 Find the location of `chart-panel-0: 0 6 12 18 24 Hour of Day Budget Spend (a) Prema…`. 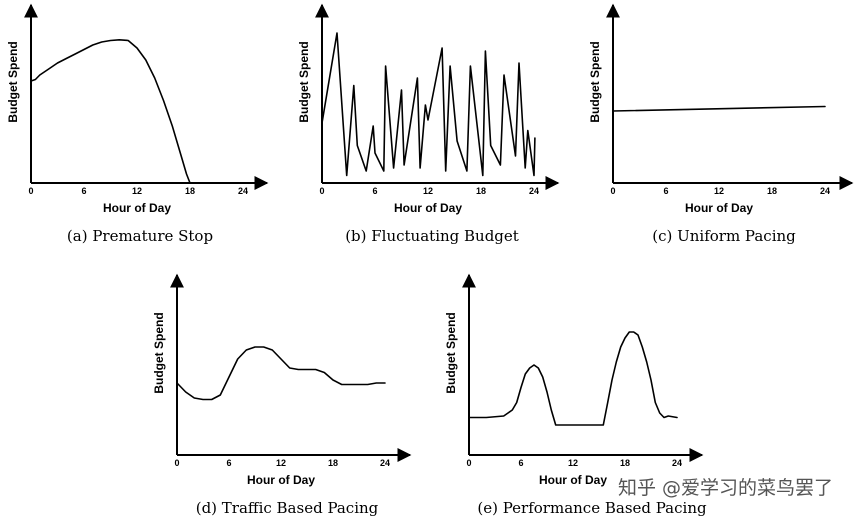

chart-panel-0: 0 6 12 18 24 Hour of Day Budget Spend (a) Prema… is located at coordinates (137, 124).